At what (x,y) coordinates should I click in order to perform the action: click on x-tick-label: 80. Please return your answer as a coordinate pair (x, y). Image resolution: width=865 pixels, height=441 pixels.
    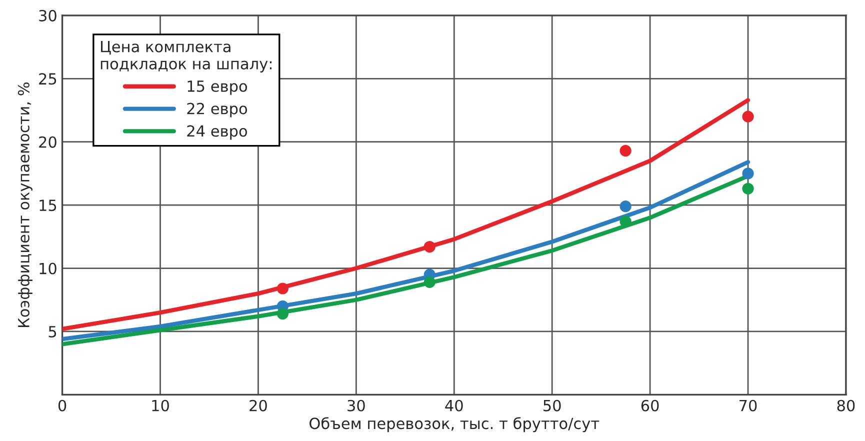
    Looking at the image, I should click on (846, 406).